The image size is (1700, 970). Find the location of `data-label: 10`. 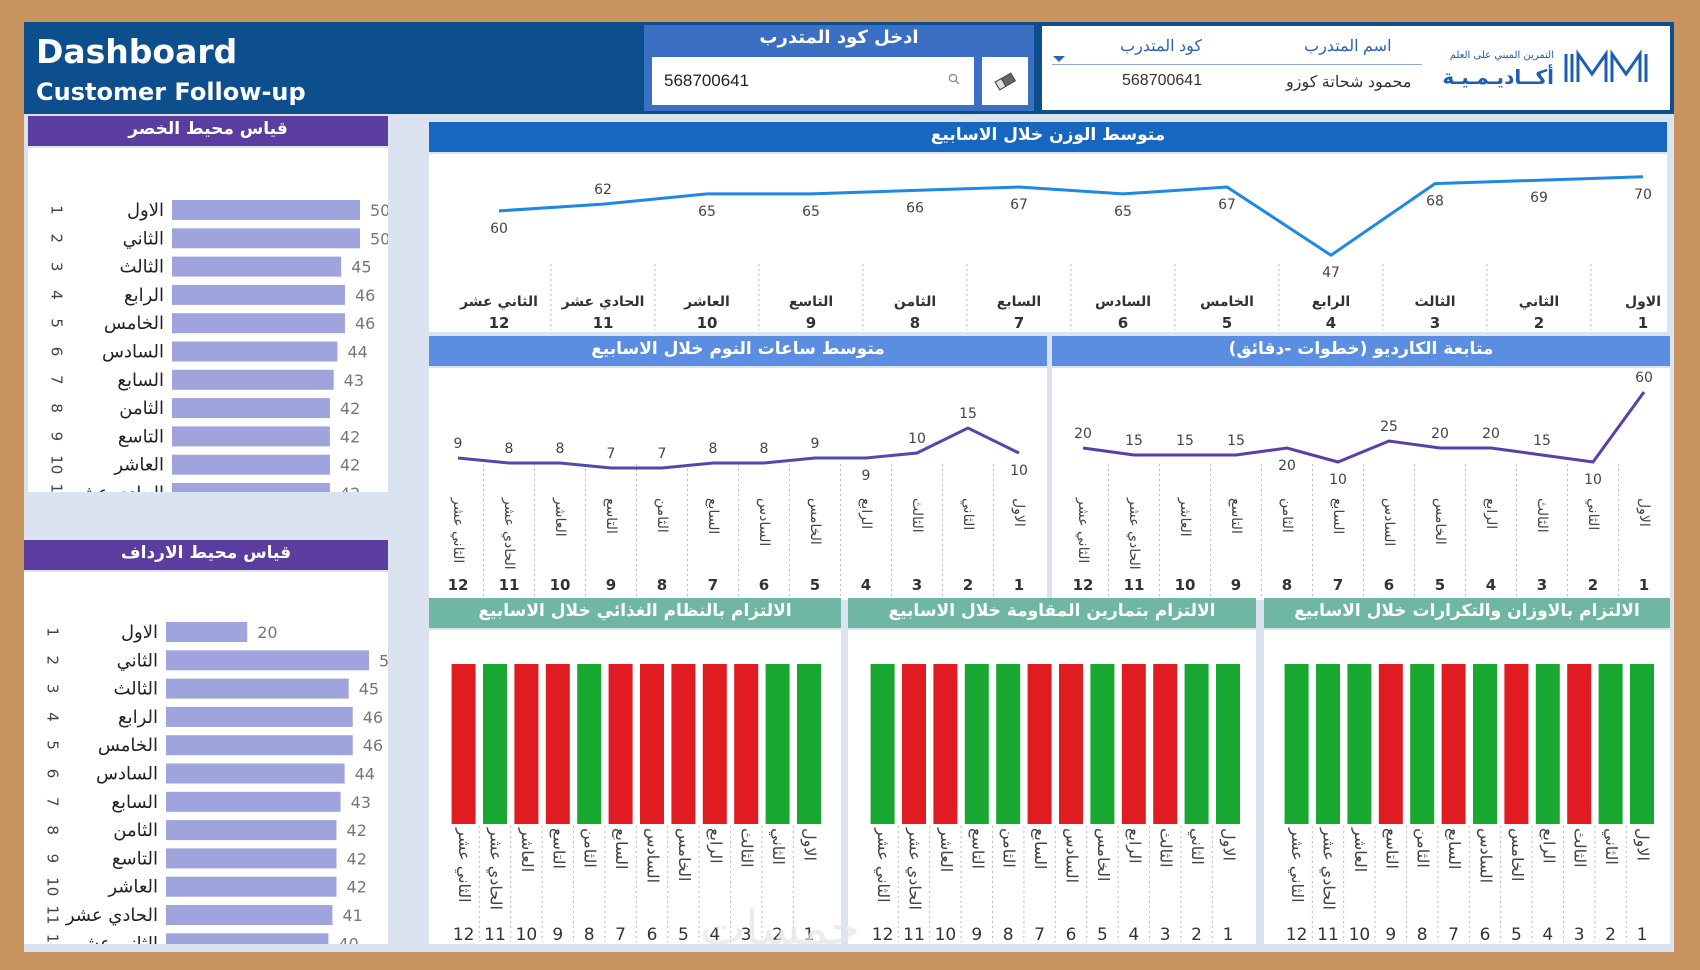

data-label: 10 is located at coordinates (917, 439).